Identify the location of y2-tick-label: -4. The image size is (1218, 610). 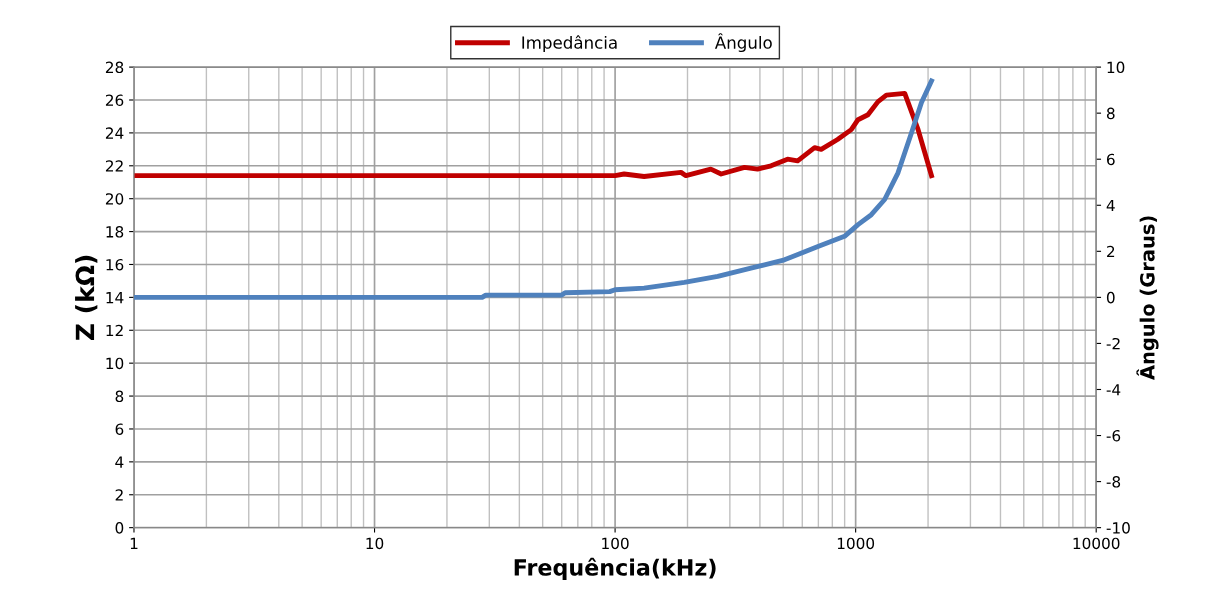
(1113, 390).